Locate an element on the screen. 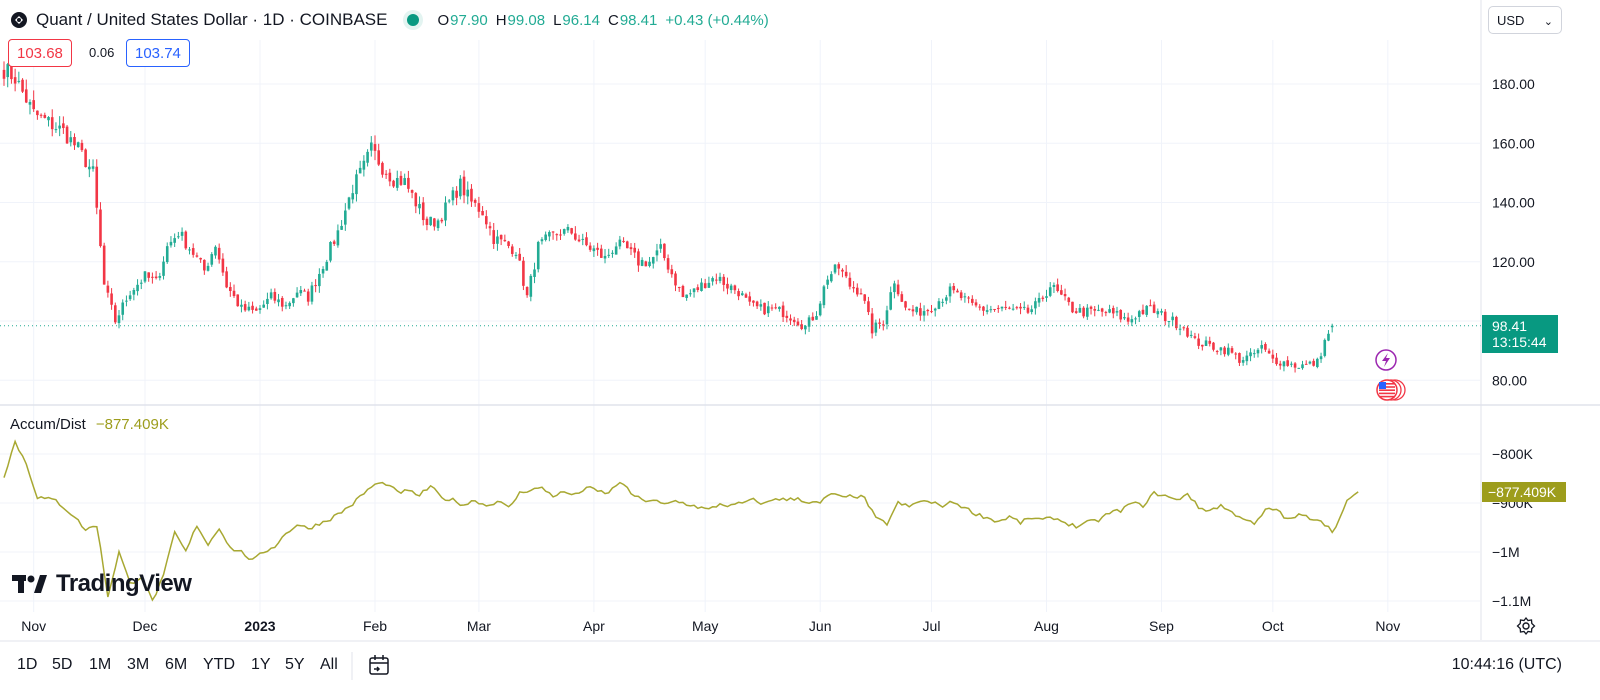 This screenshot has width=1600, height=700. tradingview-logo: TradingView is located at coordinates (102, 584).